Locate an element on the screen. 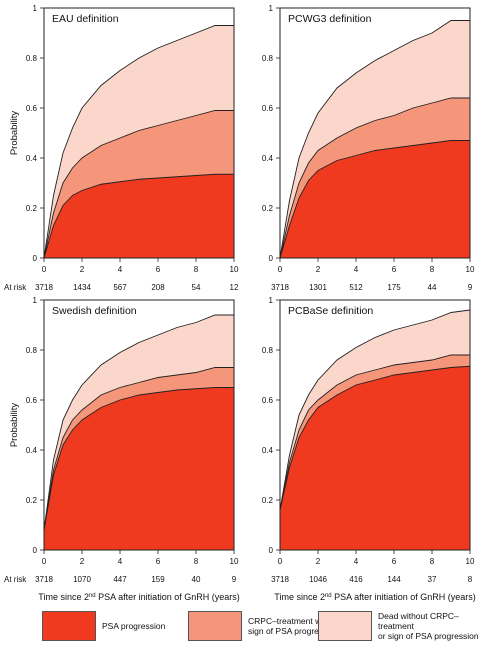  at-risk-count: 144 is located at coordinates (394, 579).